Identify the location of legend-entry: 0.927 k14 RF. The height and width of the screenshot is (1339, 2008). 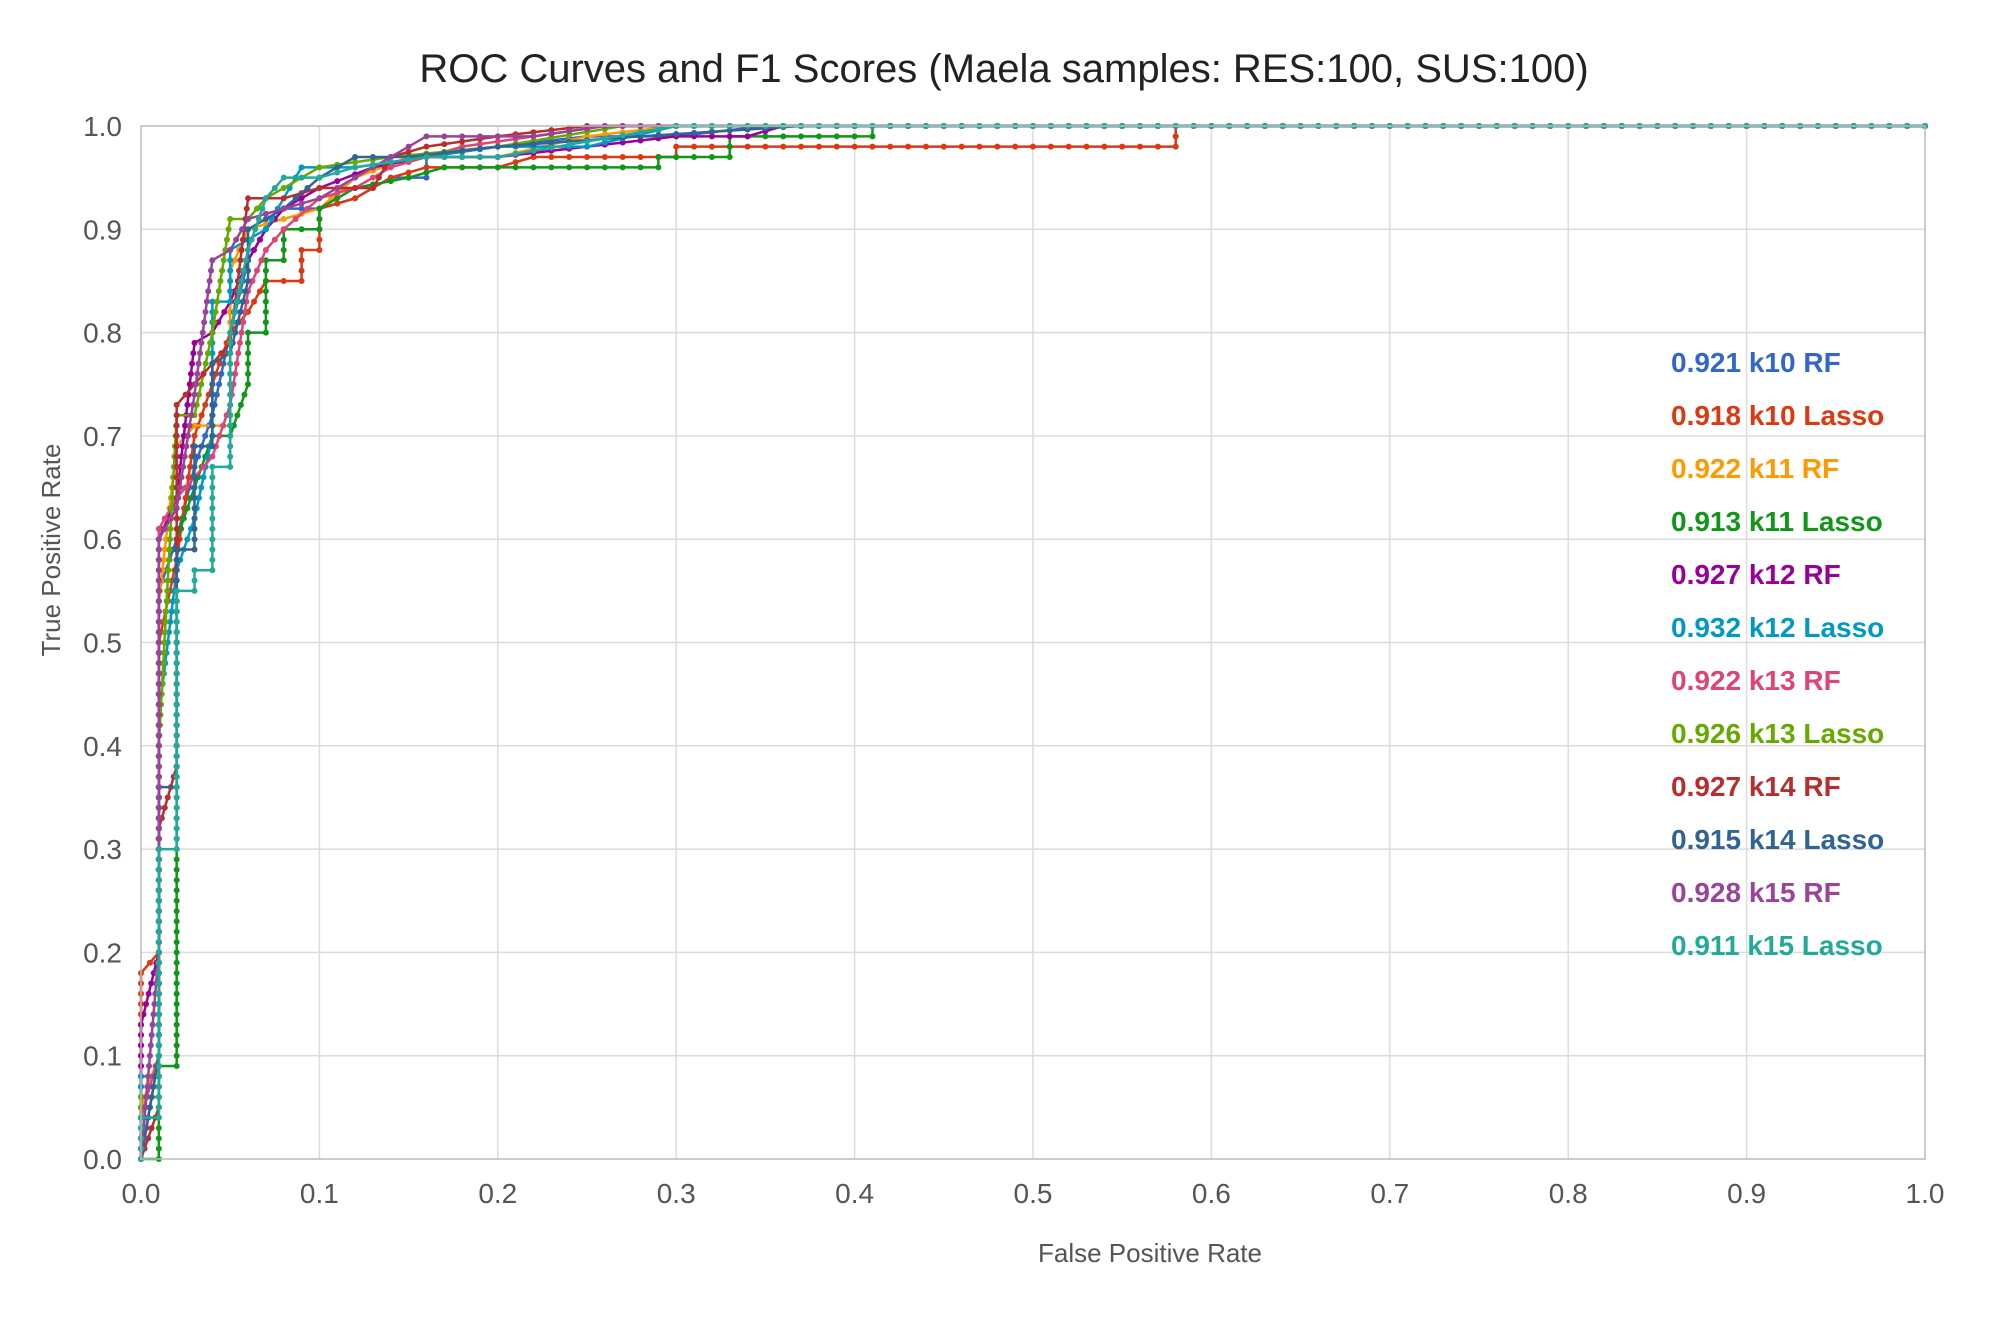
(1756, 786).